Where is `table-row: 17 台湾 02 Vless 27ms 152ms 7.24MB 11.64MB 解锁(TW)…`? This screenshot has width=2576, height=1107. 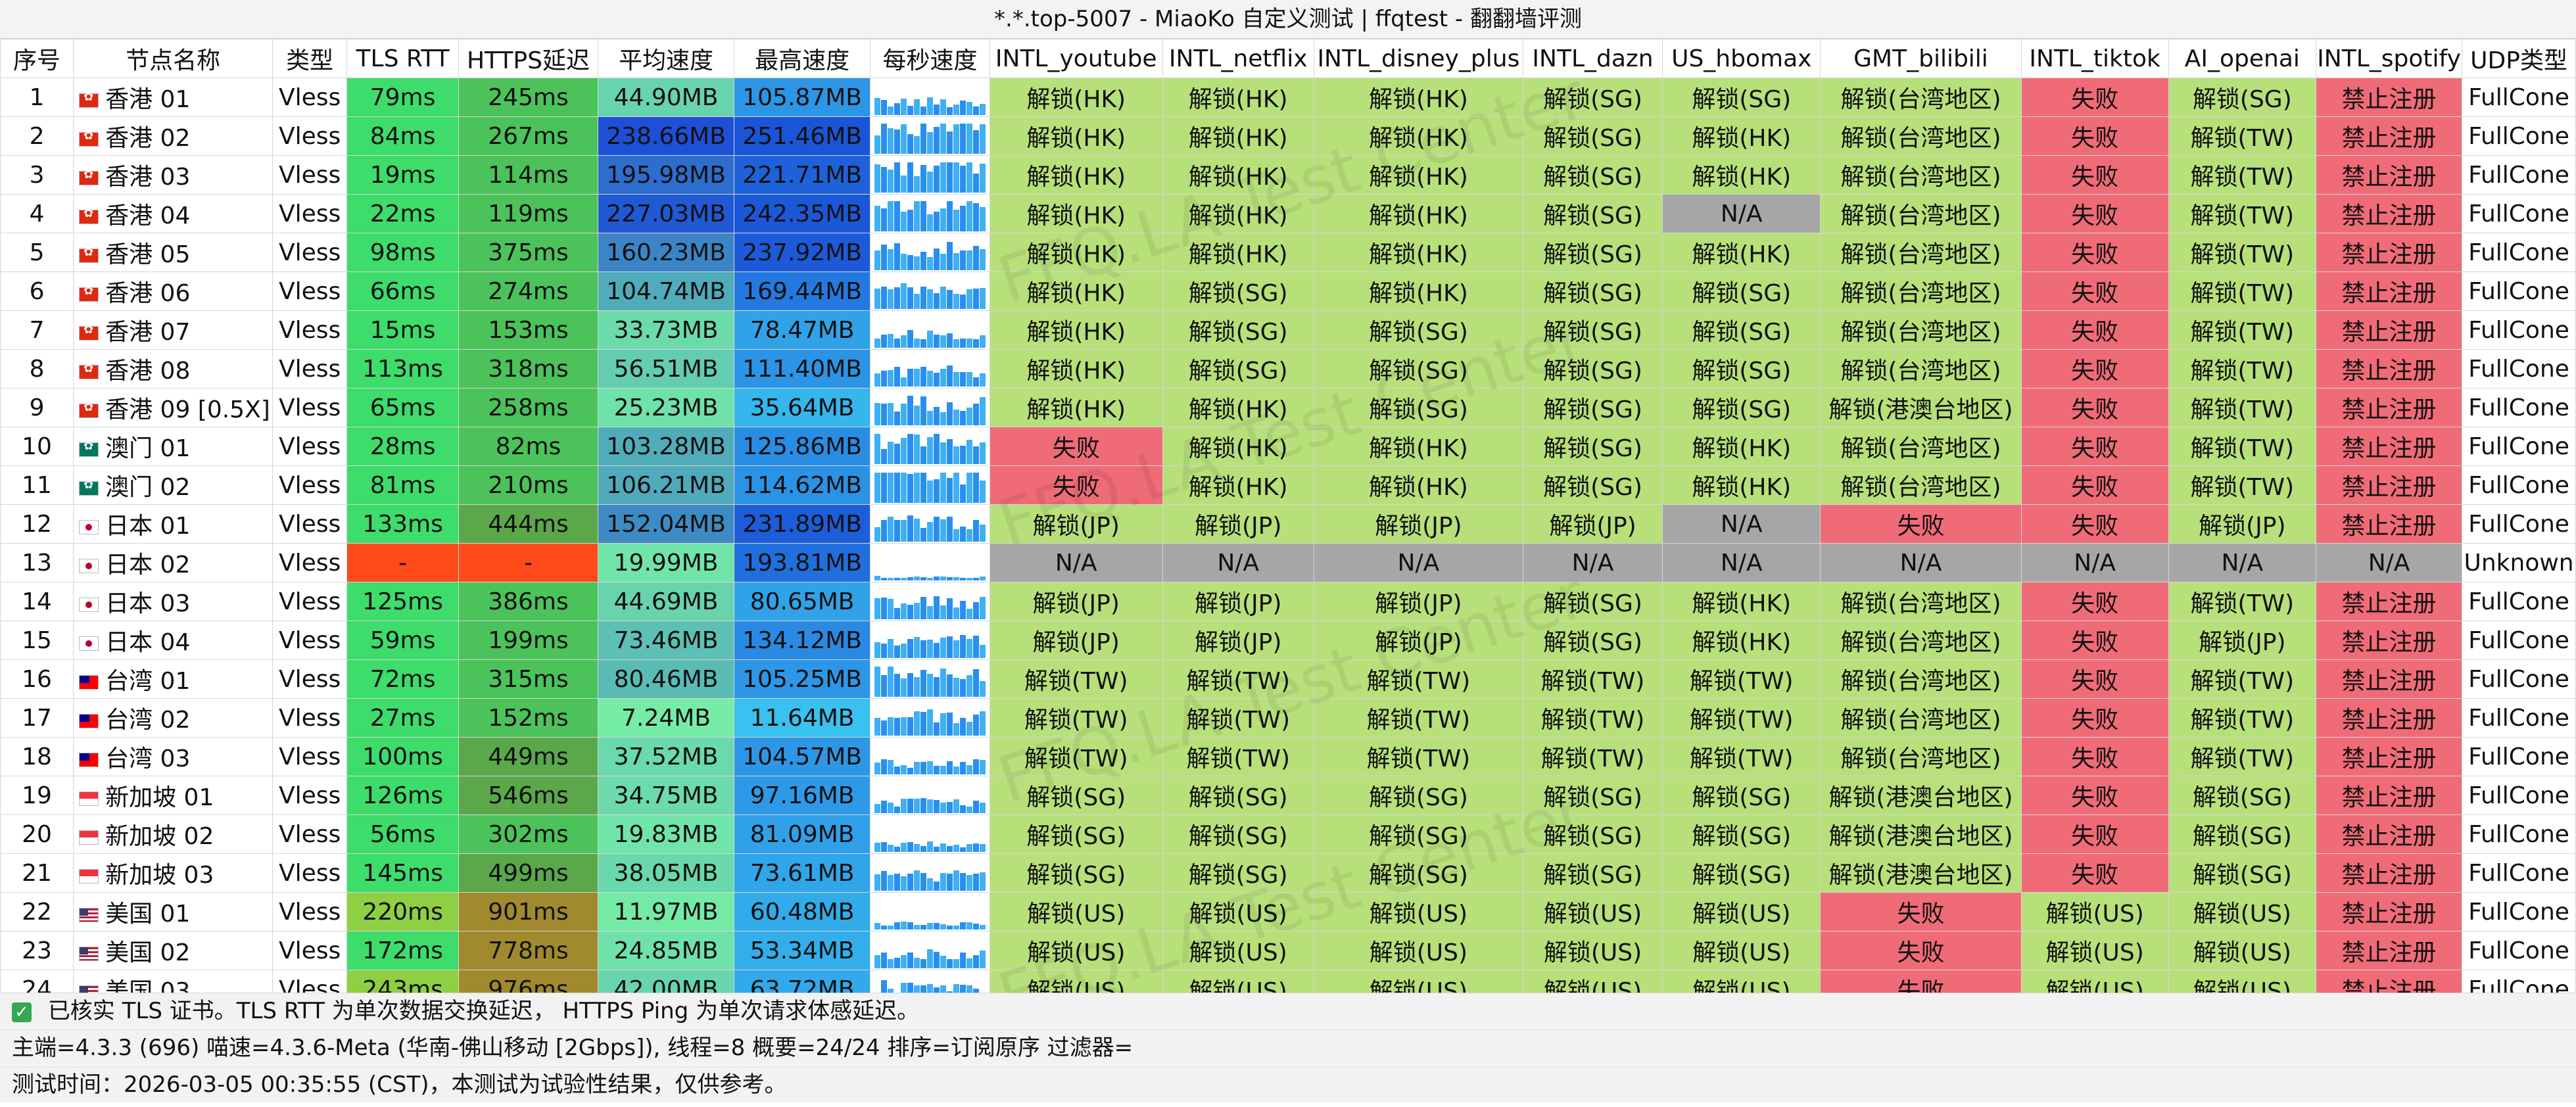 table-row: 17 台湾 02 Vless 27ms 152ms 7.24MB 11.64MB 解锁(TW)… is located at coordinates (1288, 718).